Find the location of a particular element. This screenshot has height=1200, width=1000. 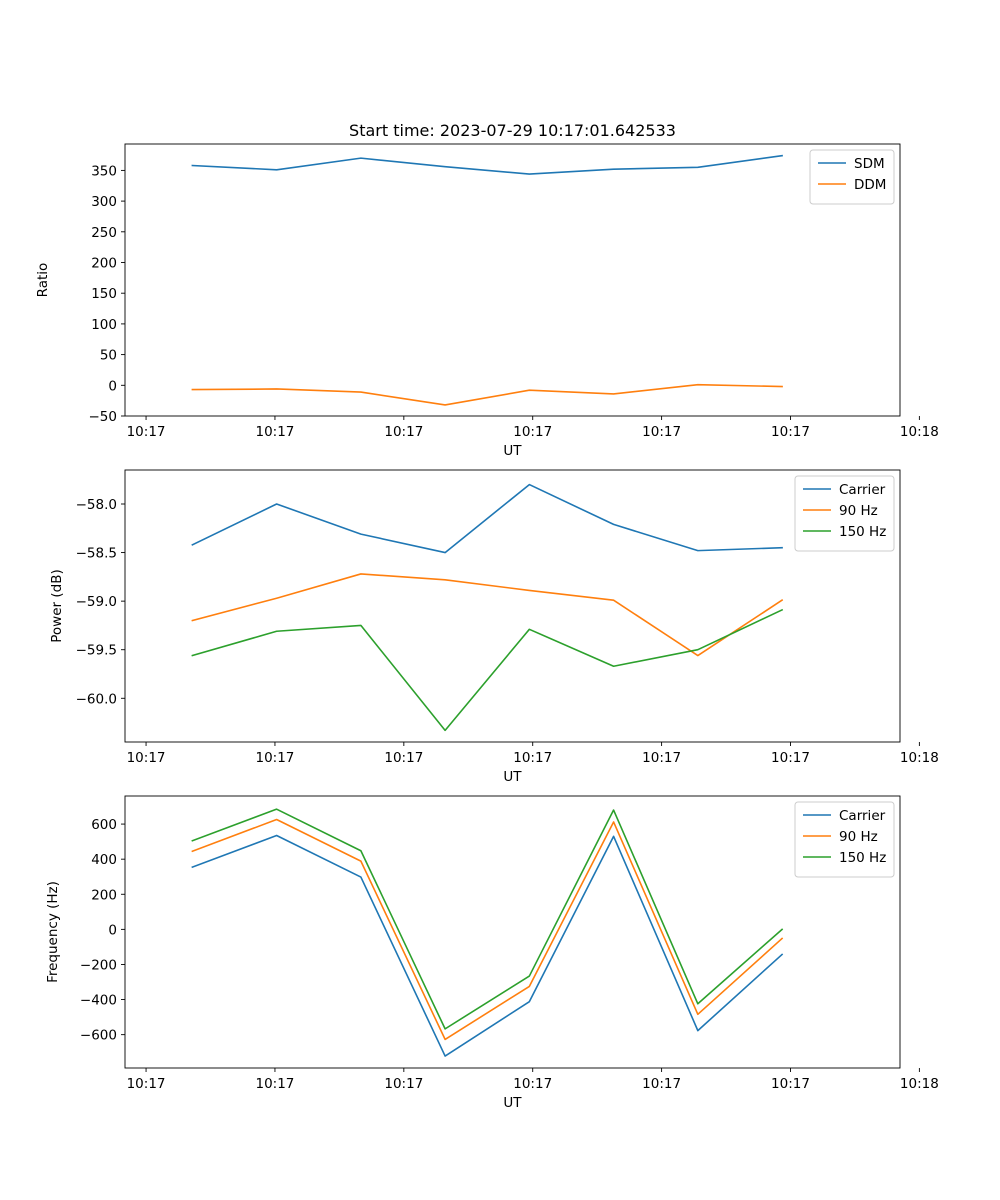

legend-box is located at coordinates (844, 839).